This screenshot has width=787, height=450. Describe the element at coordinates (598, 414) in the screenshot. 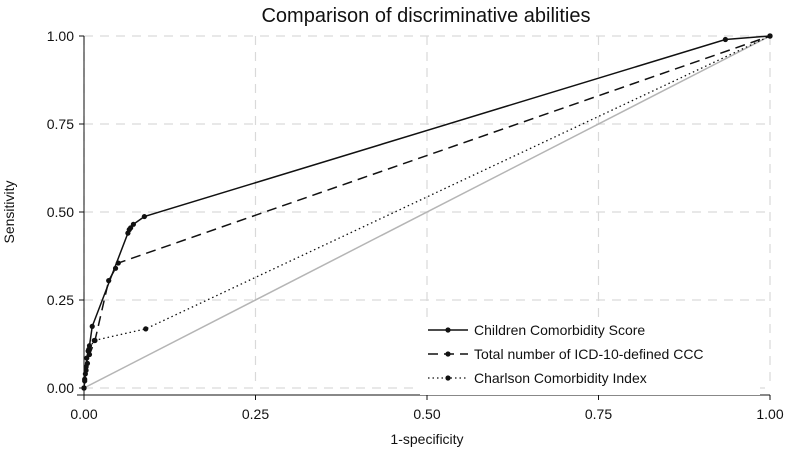

I see `x-tick-label-3: 0.75` at that location.